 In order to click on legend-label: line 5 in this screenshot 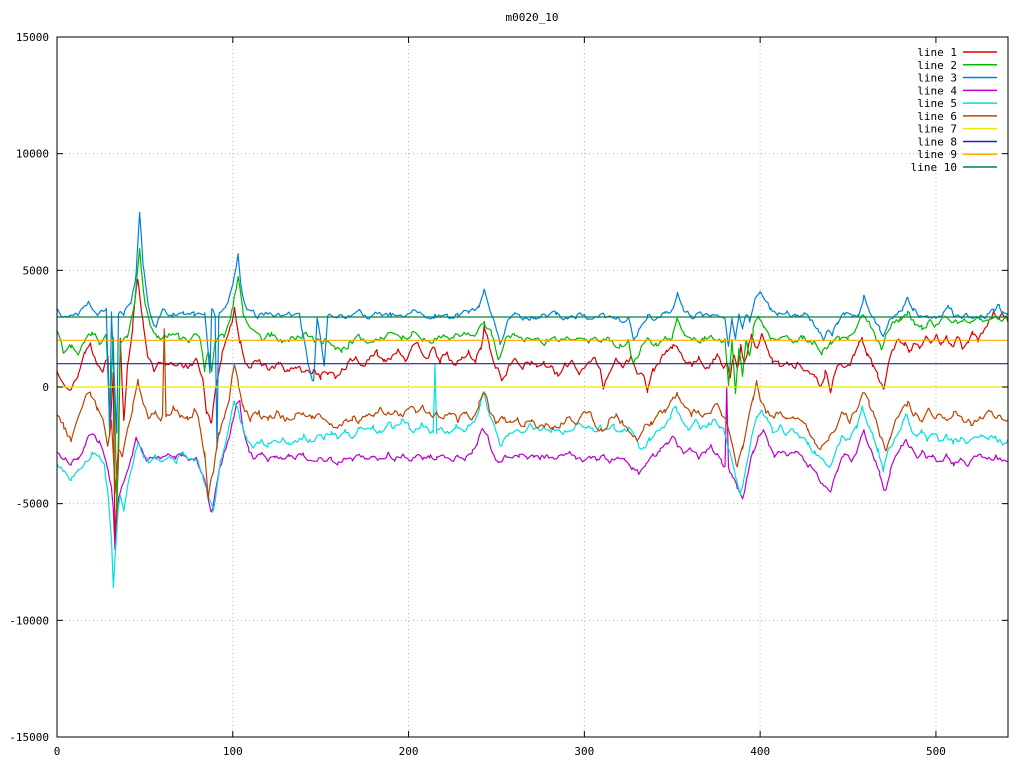, I will do `click(937, 103)`.